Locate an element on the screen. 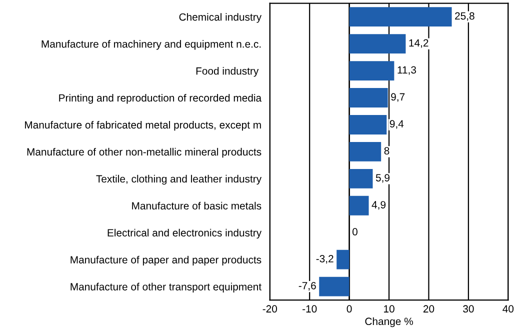 The height and width of the screenshot is (336, 518). x-tick-label: 40 is located at coordinates (508, 309).